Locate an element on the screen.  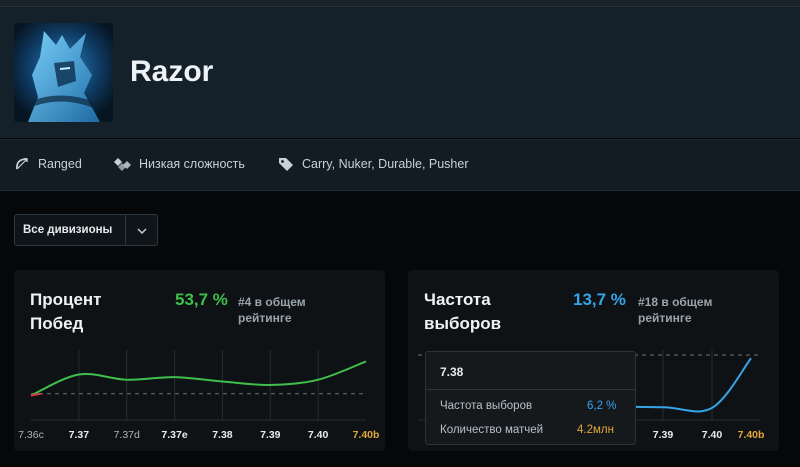
chevron-down-icon is located at coordinates (142, 231).